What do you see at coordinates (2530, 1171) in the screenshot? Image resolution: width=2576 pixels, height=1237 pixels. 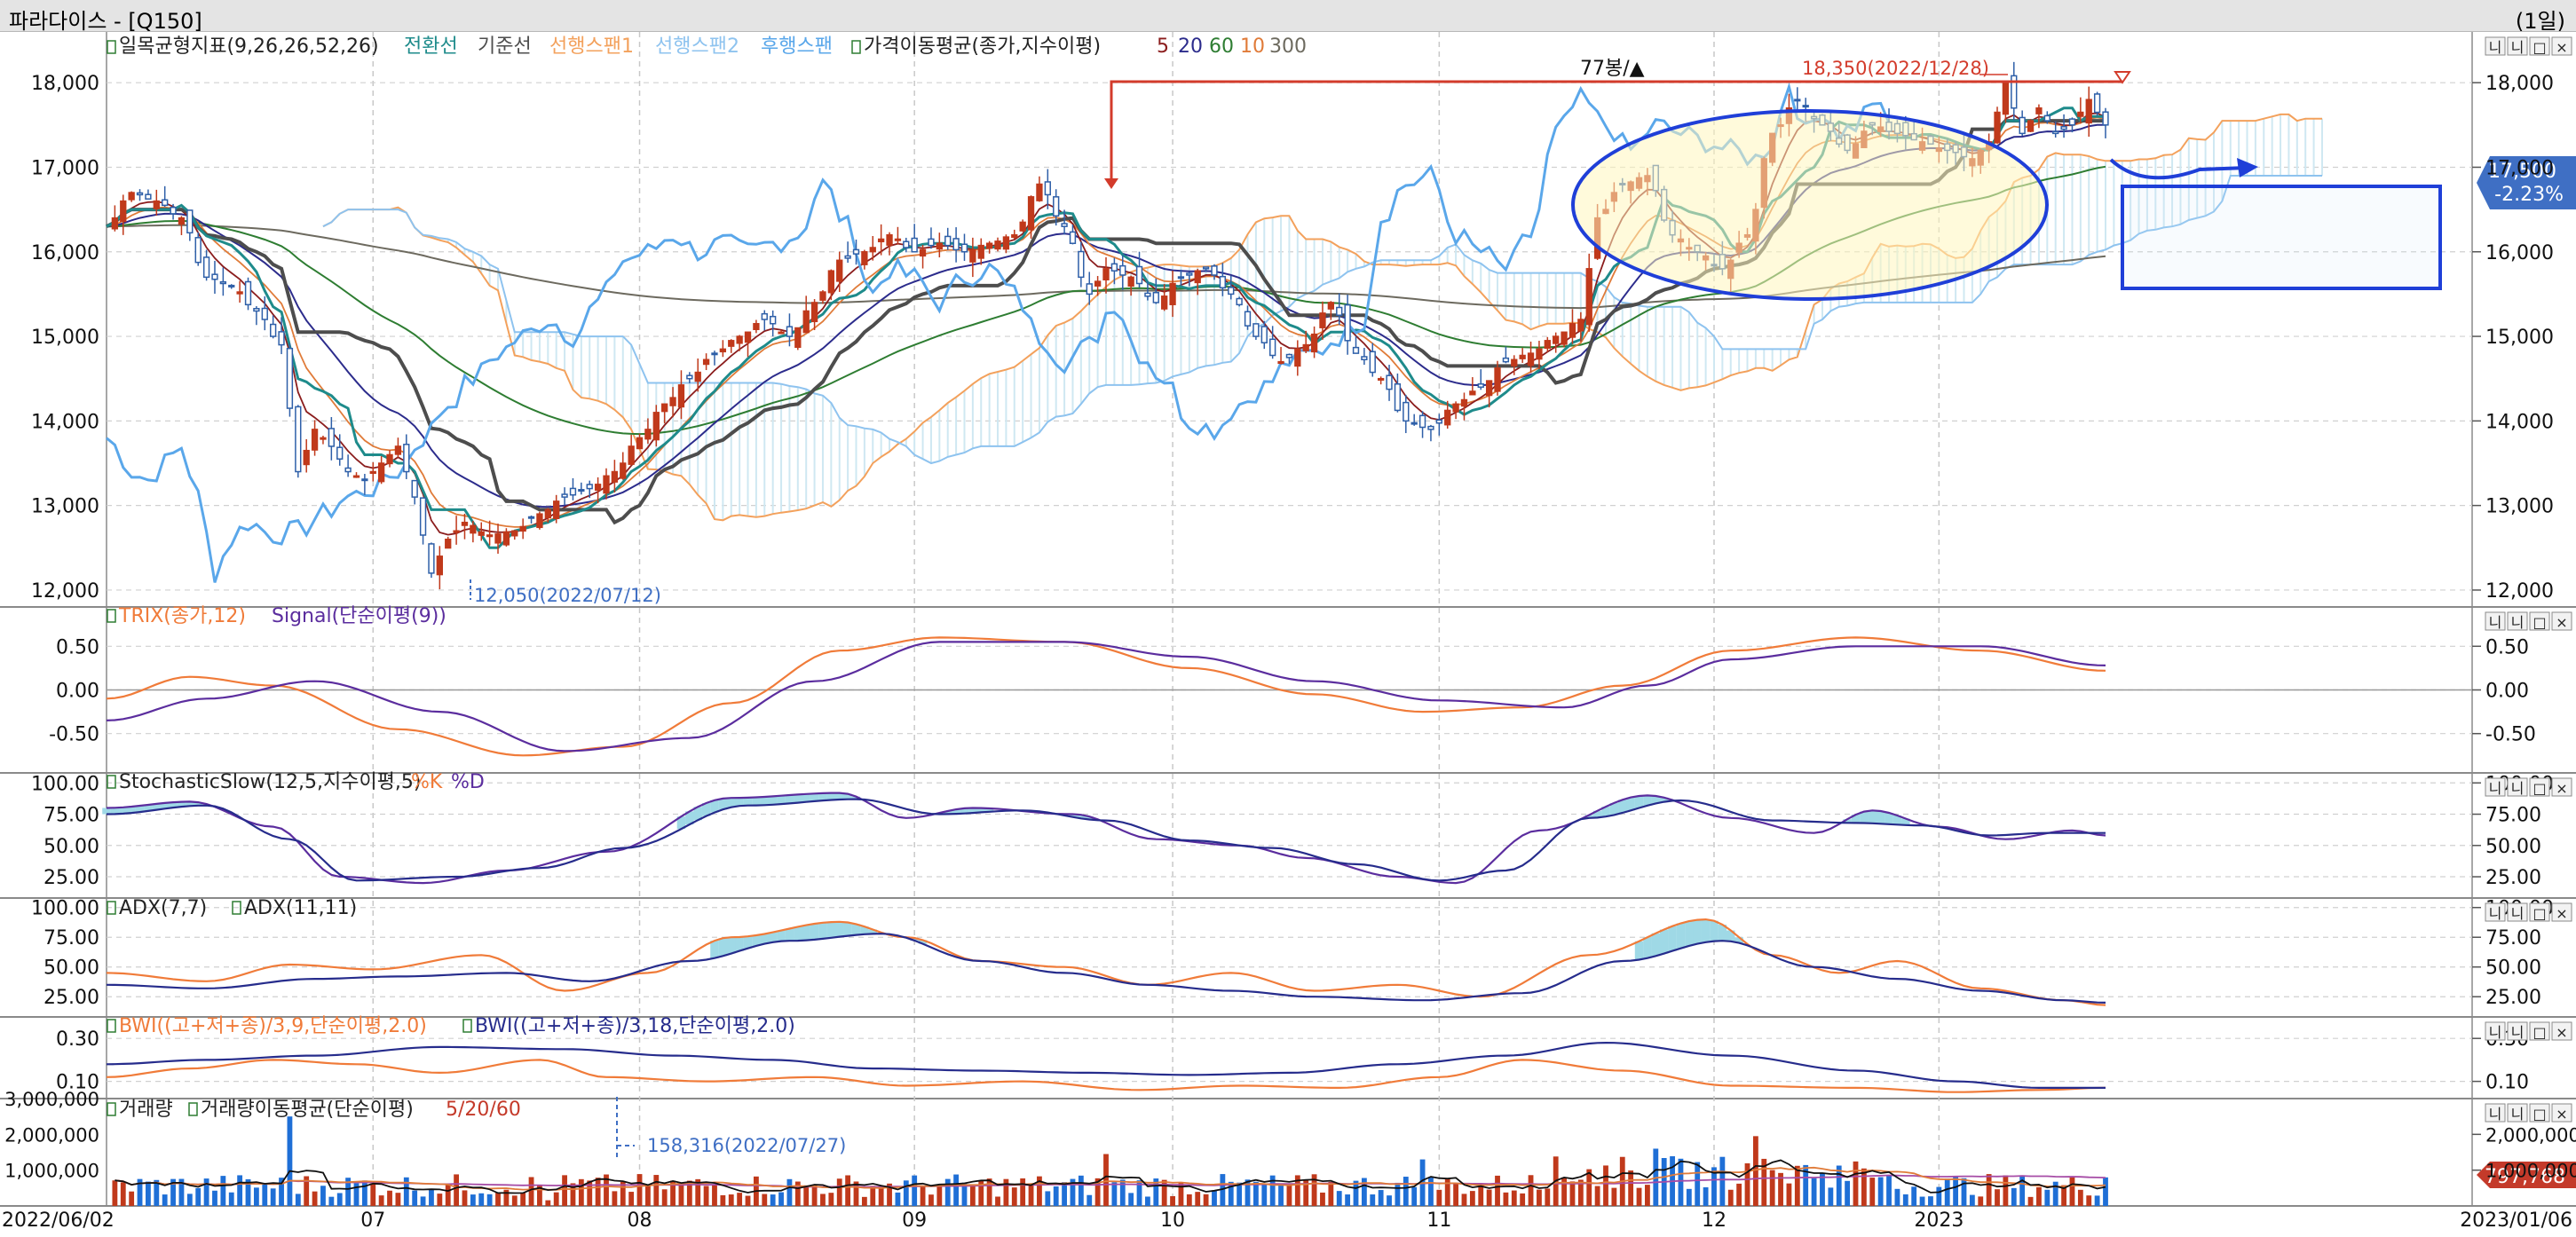 I see `y-axis-label-right: 1,000,000` at bounding box center [2530, 1171].